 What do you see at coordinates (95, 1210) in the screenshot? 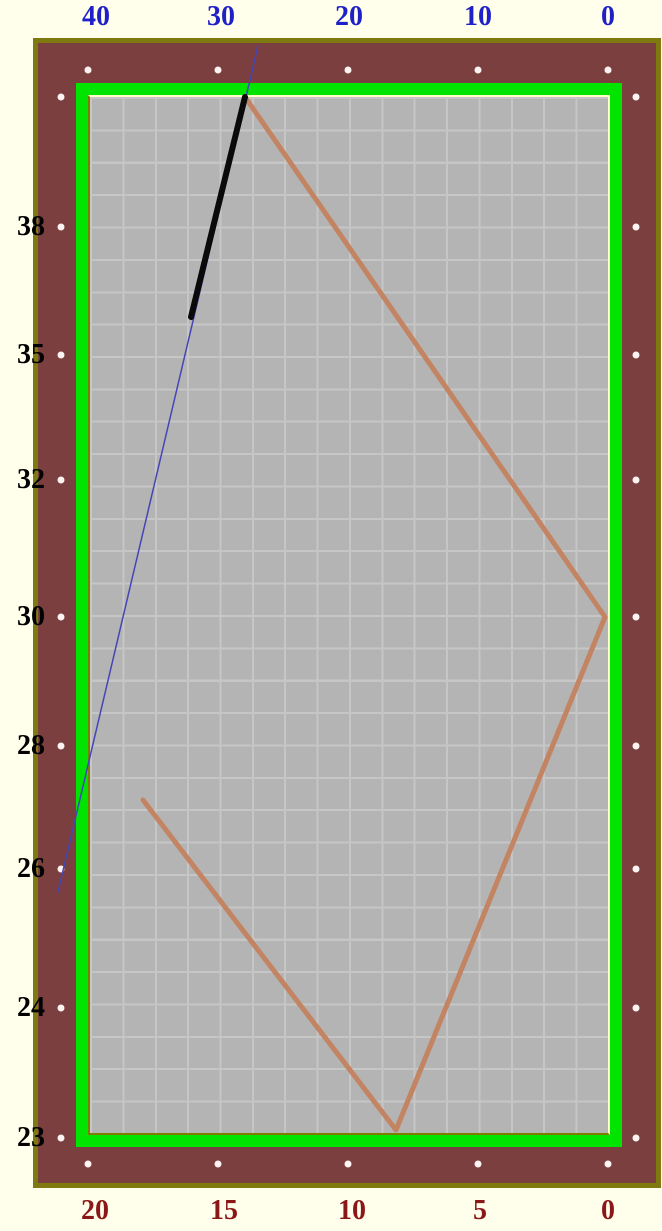
I see `bottom-scale-number: 20` at bounding box center [95, 1210].